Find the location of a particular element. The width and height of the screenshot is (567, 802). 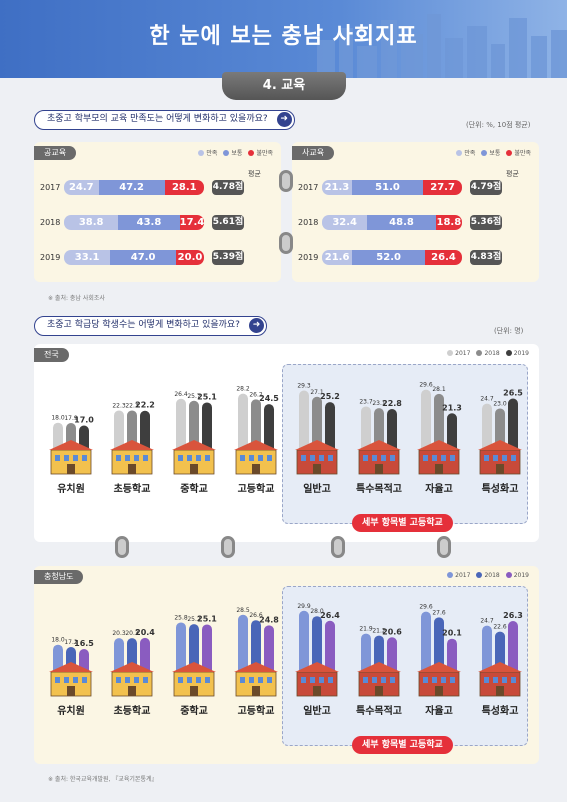

arrow-right-icon: ➜ is located at coordinates (284, 119).